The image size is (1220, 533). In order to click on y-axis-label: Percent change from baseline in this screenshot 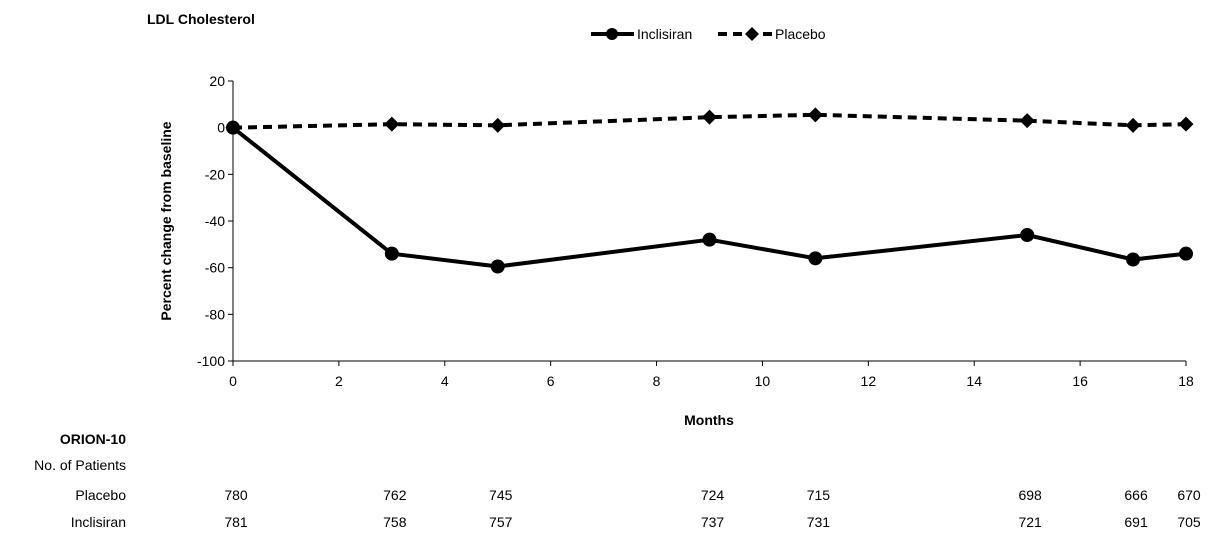, I will do `click(166, 220)`.